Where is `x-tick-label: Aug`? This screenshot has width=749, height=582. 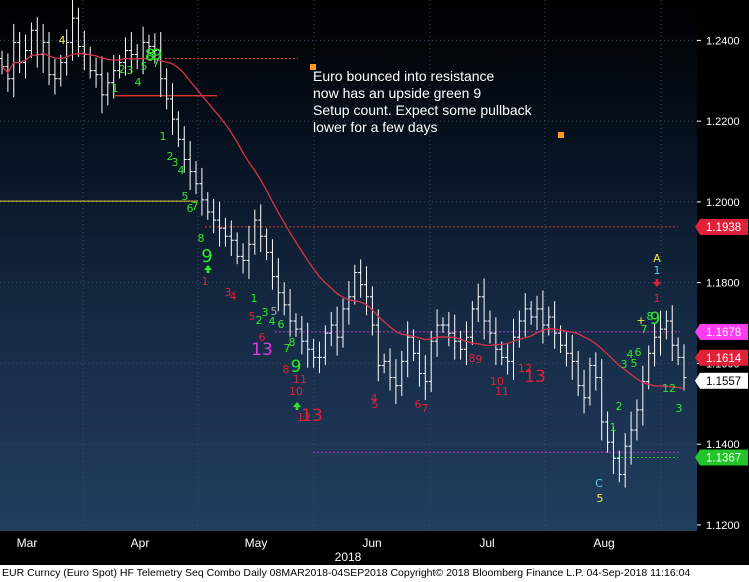 x-tick-label: Aug is located at coordinates (603, 543).